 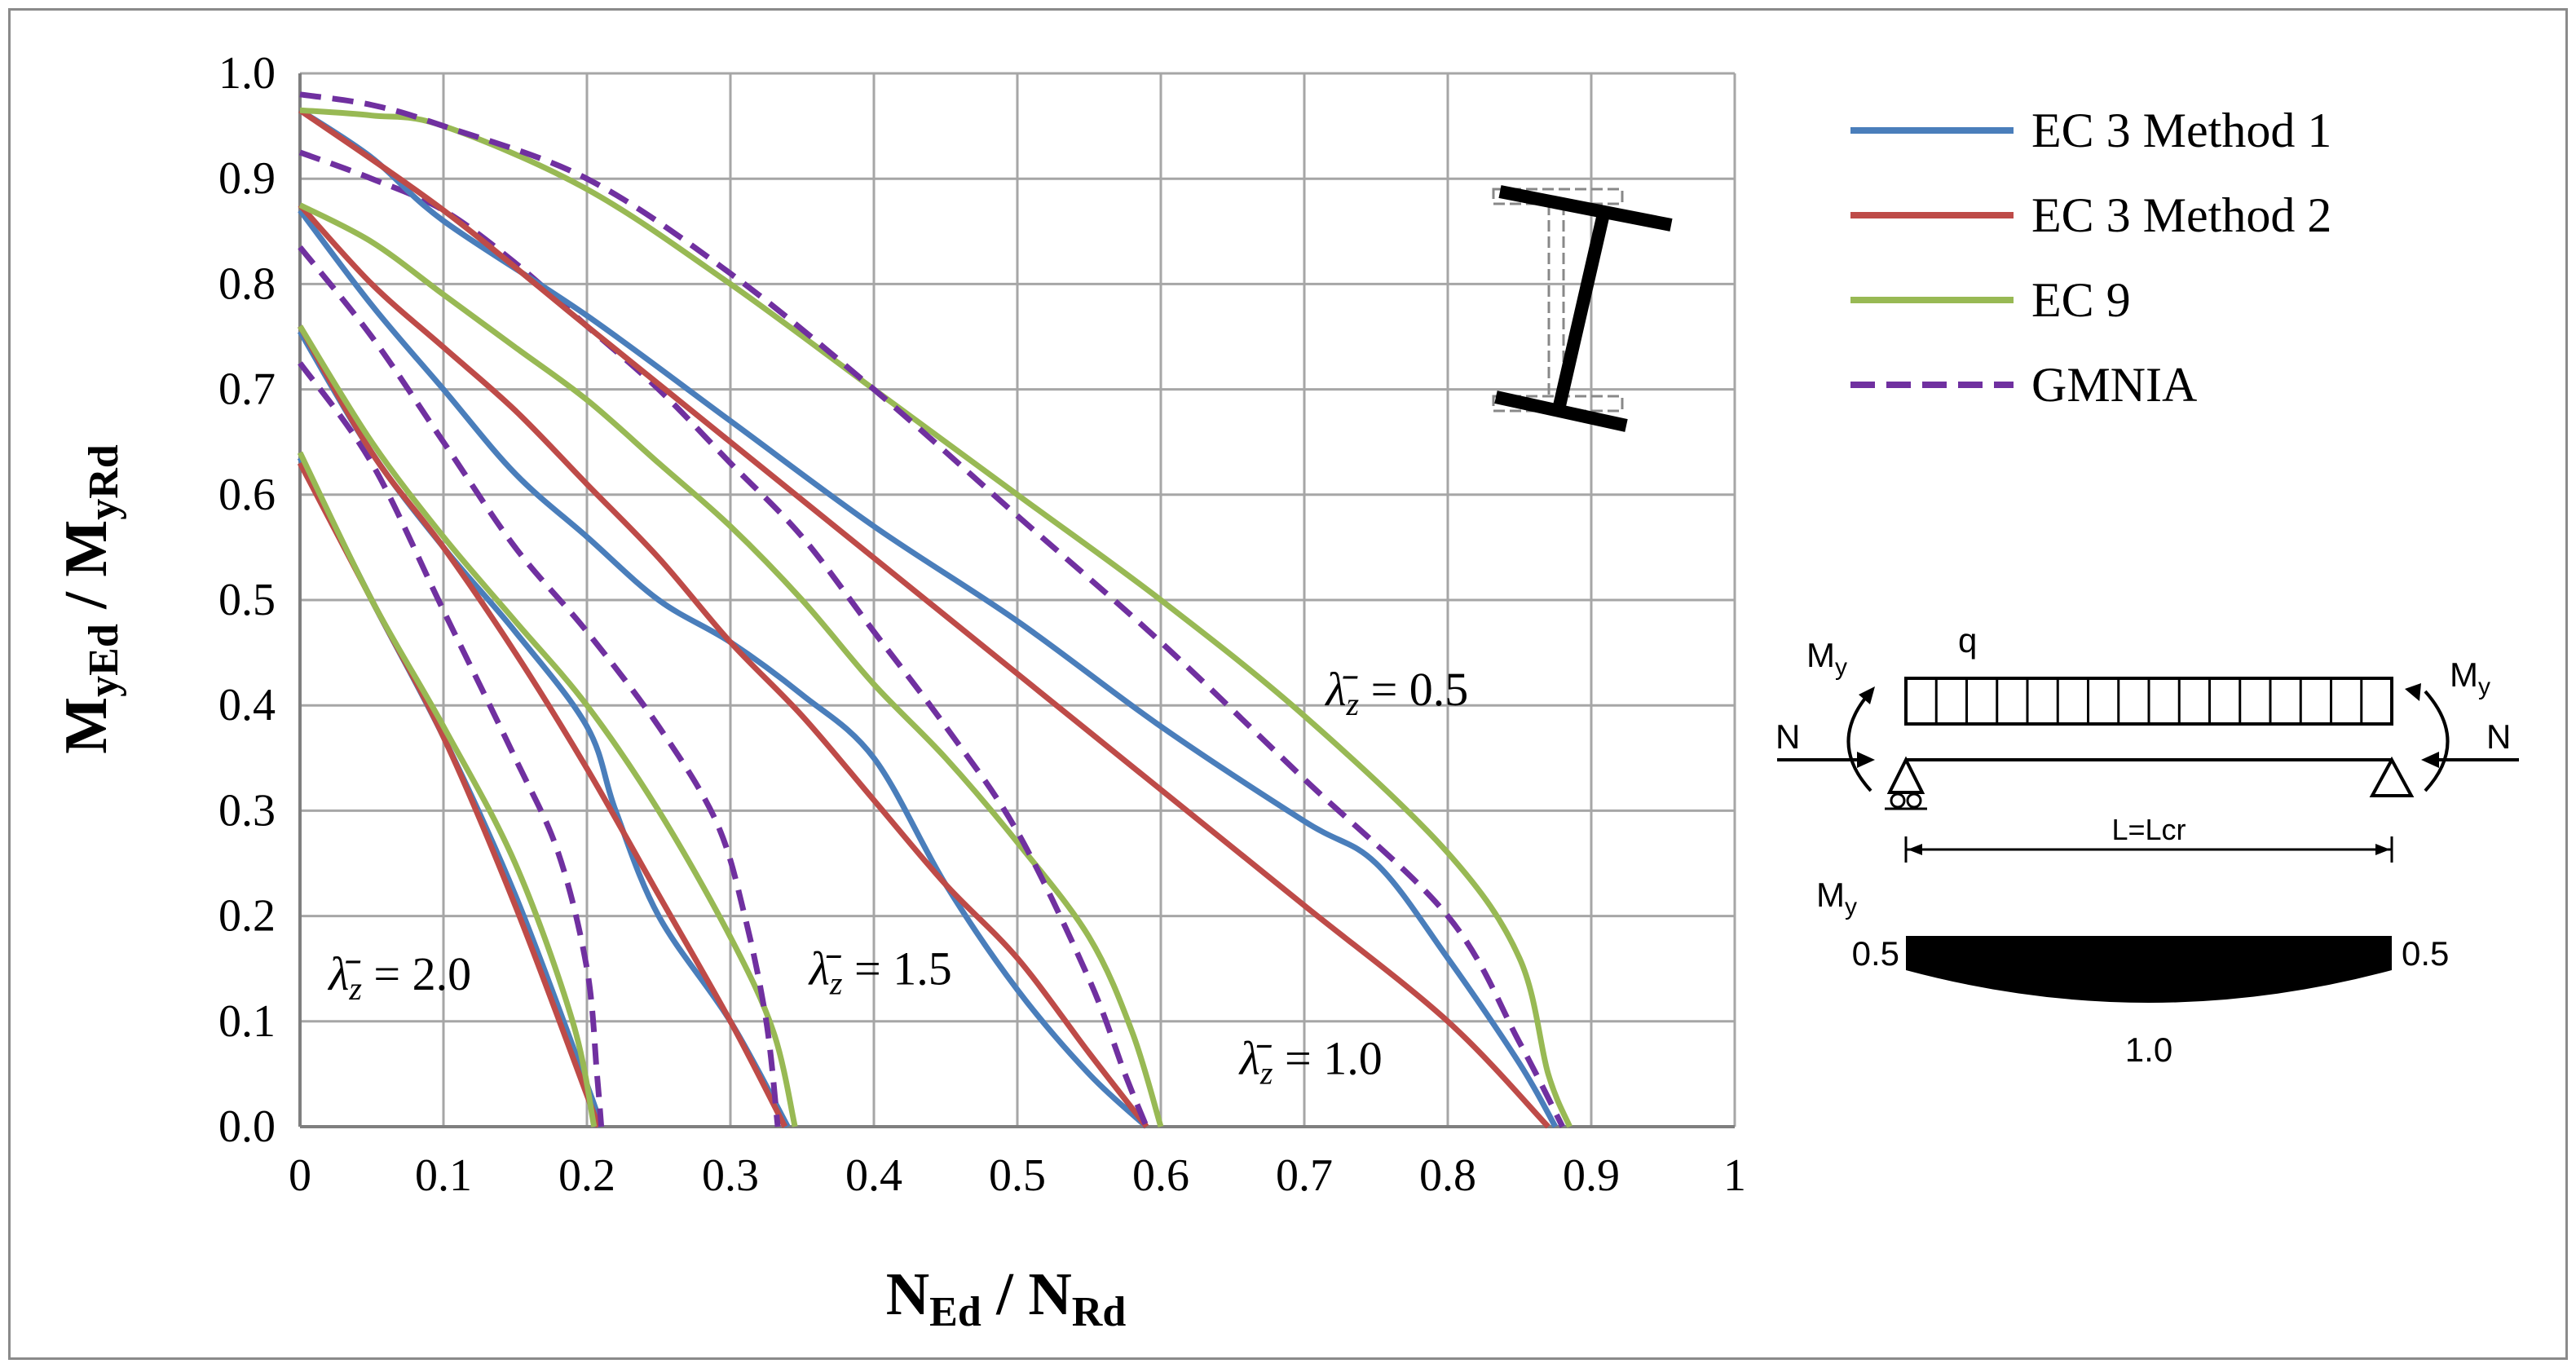 I want to click on y-tick-label: 0.4, so click(x=247, y=705).